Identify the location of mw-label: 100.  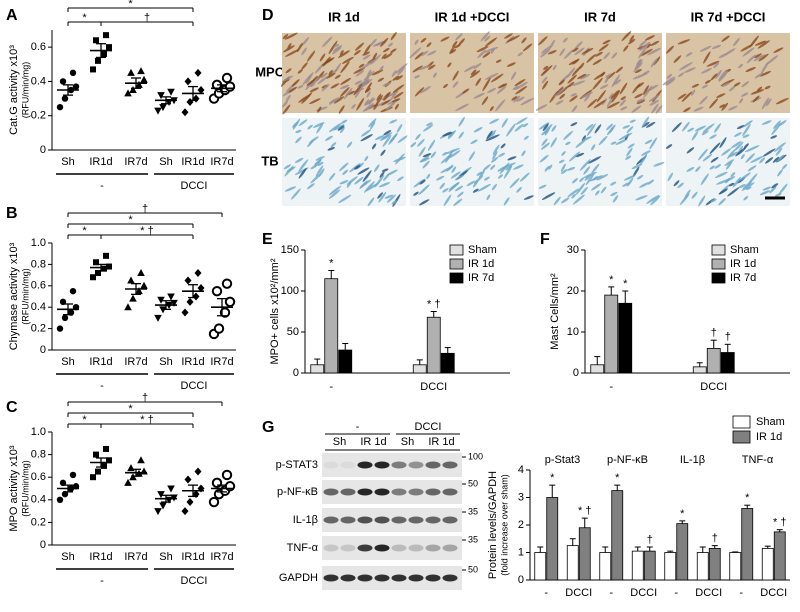
(475, 456).